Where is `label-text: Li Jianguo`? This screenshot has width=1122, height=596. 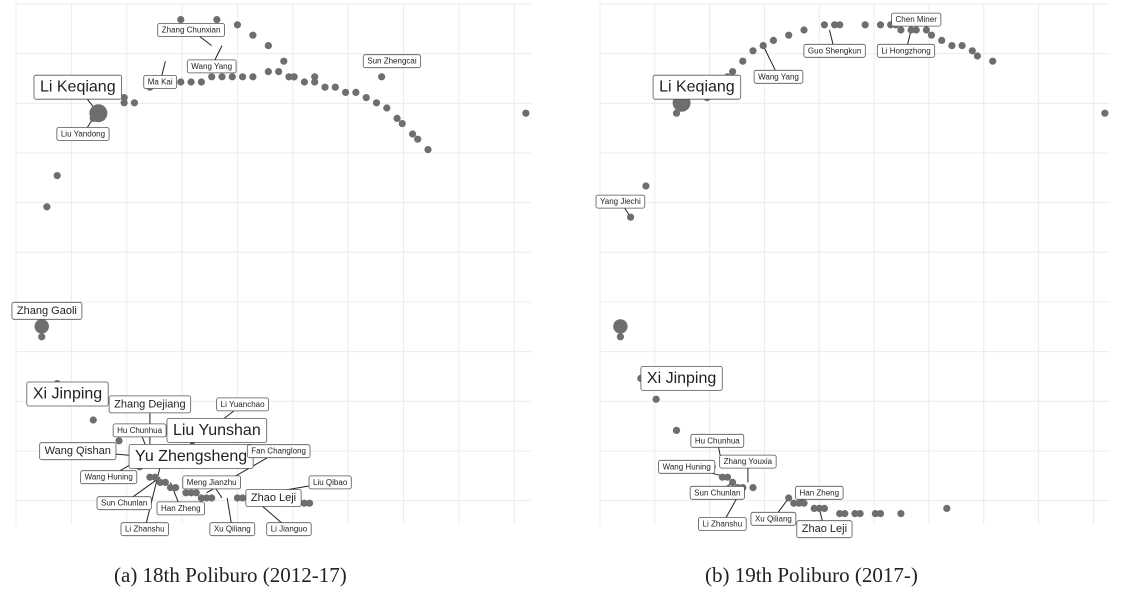 label-text: Li Jianguo is located at coordinates (289, 529).